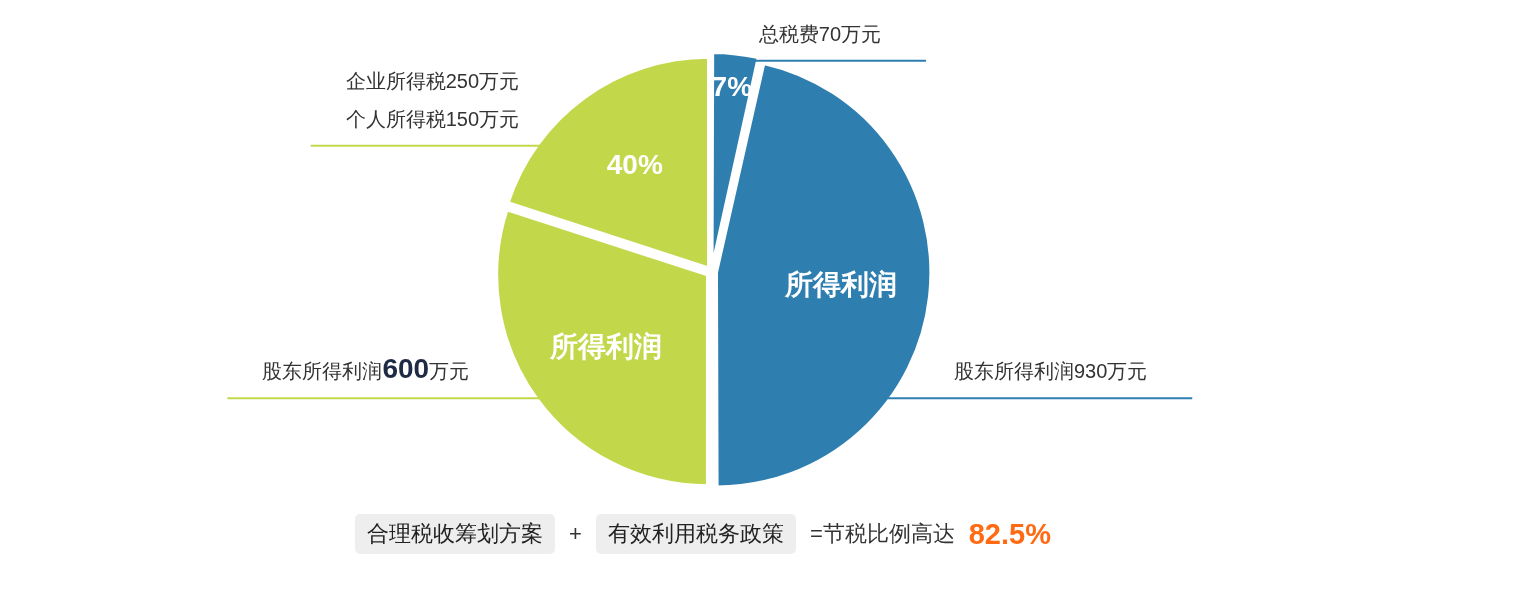 This screenshot has width=1517, height=591. What do you see at coordinates (432, 99) in the screenshot?
I see `slice-label: 企业所得税250万元个人所得税150万元` at bounding box center [432, 99].